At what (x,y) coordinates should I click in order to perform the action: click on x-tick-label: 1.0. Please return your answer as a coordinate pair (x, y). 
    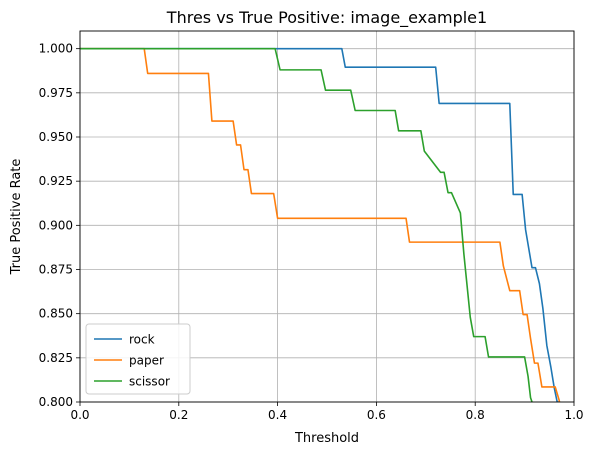
    Looking at the image, I should click on (573, 415).